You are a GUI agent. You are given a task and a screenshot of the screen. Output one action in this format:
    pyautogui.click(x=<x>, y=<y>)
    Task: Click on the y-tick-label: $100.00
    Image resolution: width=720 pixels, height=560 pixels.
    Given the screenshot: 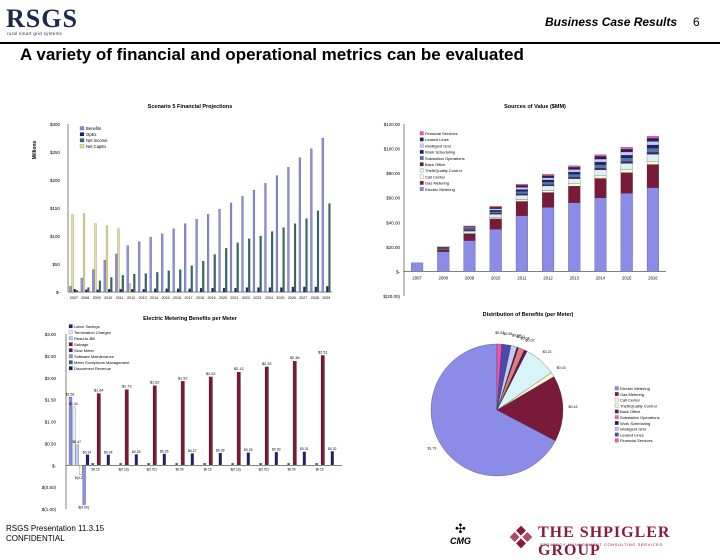 What is the action you would take?
    pyautogui.click(x=392, y=149)
    